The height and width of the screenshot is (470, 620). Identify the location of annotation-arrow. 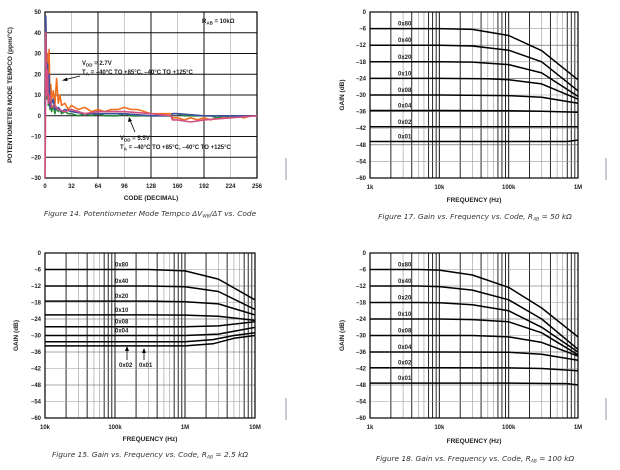
(132, 126).